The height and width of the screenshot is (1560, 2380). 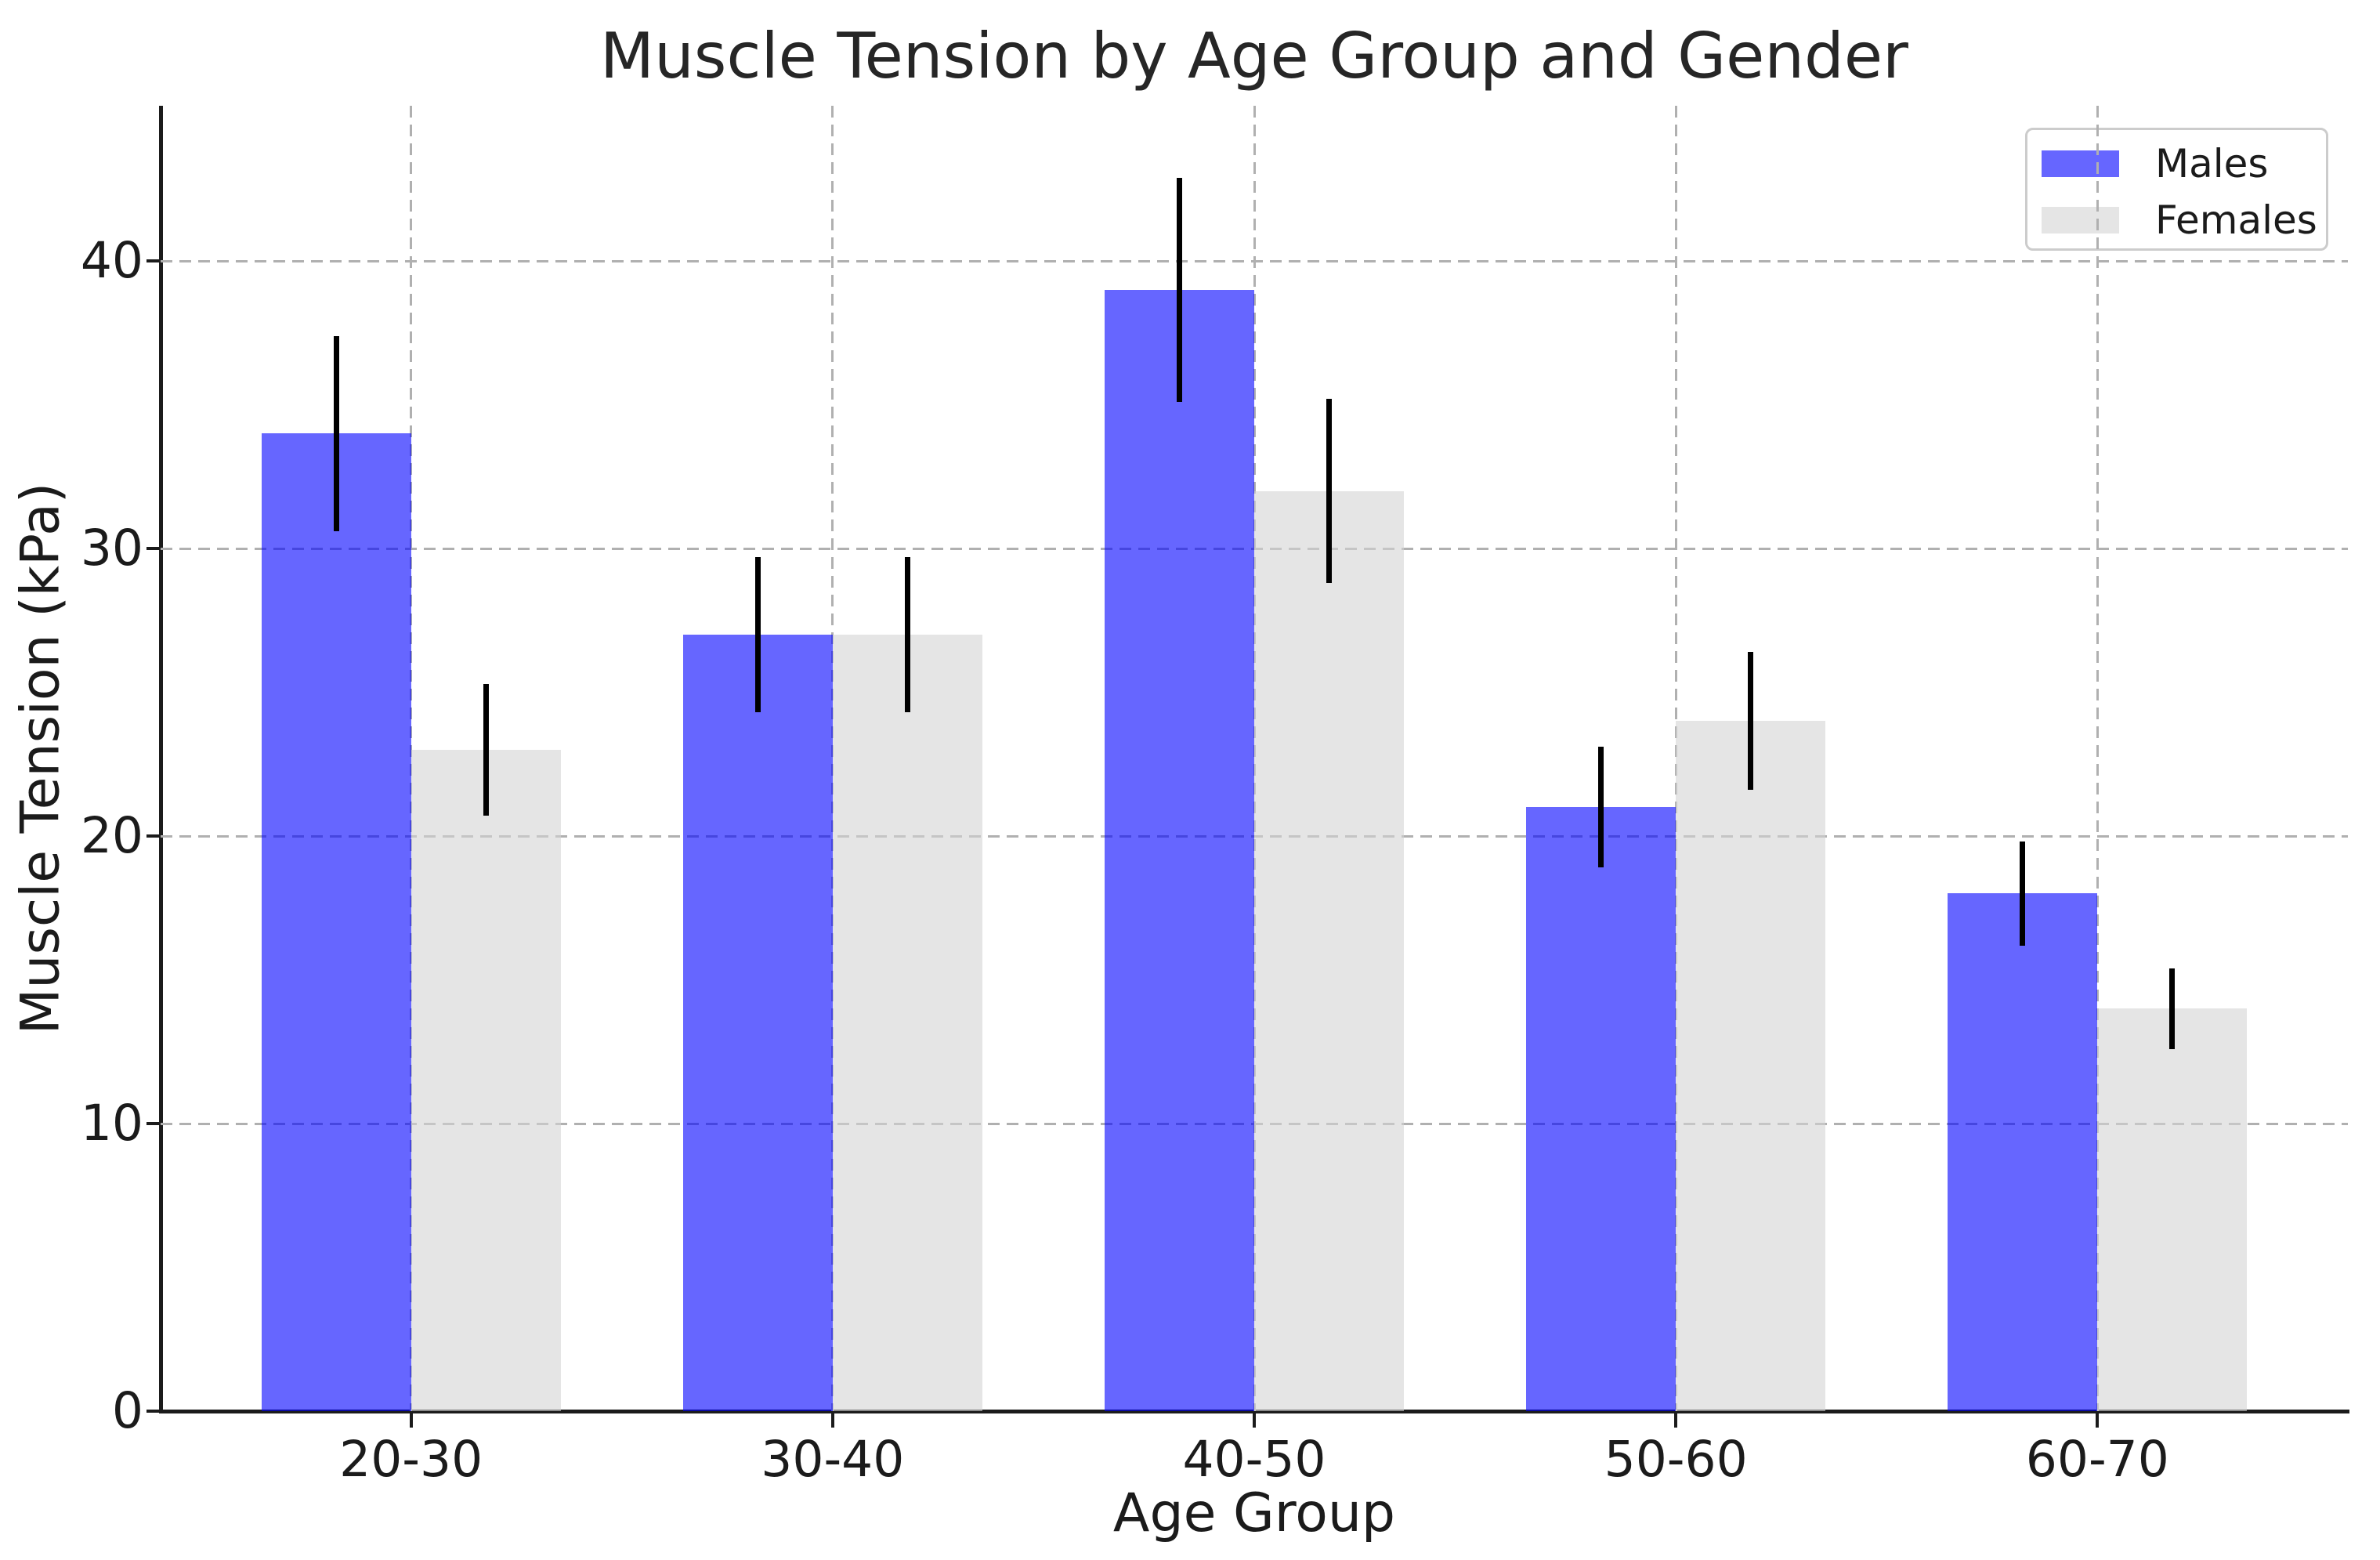 I want to click on legend-item-males: Males, so click(x=2176, y=164).